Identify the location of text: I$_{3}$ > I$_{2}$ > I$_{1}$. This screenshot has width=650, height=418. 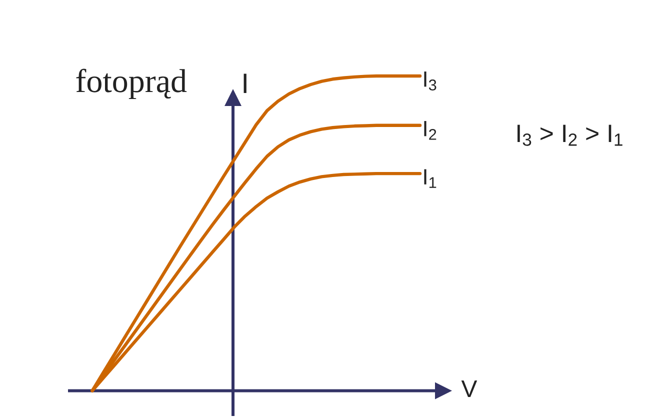
(570, 135).